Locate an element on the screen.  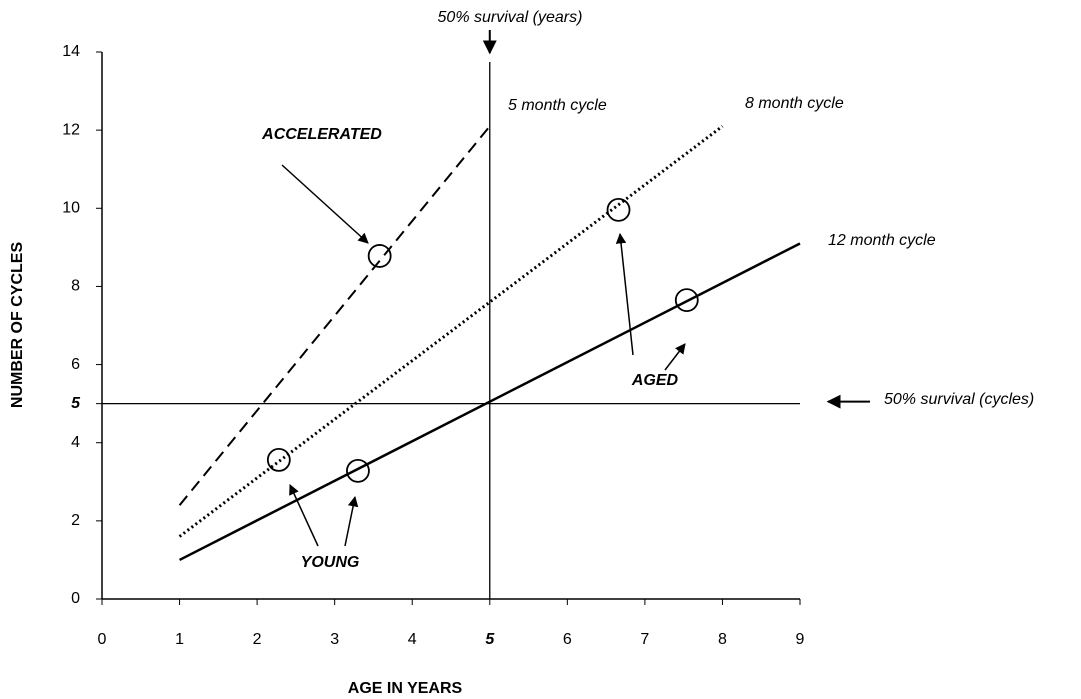
y-tick-label: 2 is located at coordinates (75, 520).